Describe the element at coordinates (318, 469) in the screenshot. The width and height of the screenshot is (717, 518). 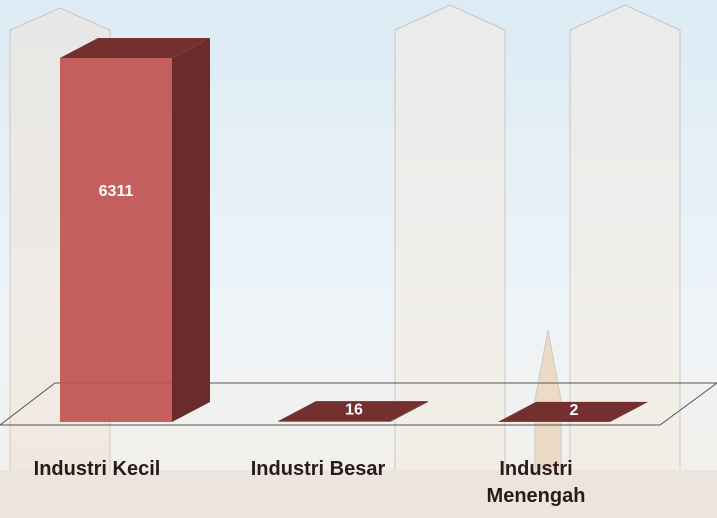
I see `category-label: Industri Besar` at that location.